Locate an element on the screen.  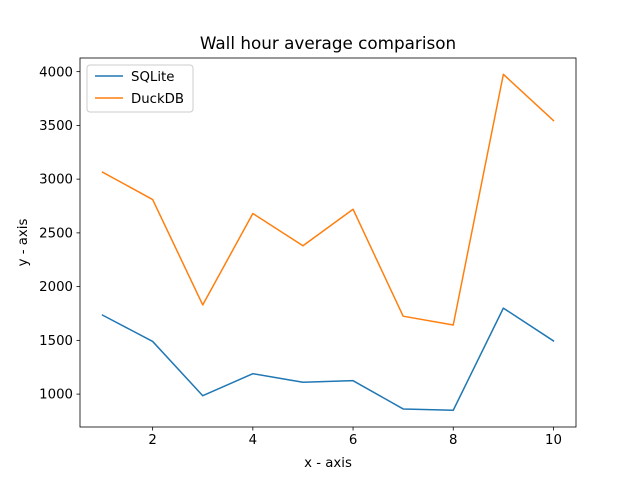
x-tick-label: 10 is located at coordinates (553, 440).